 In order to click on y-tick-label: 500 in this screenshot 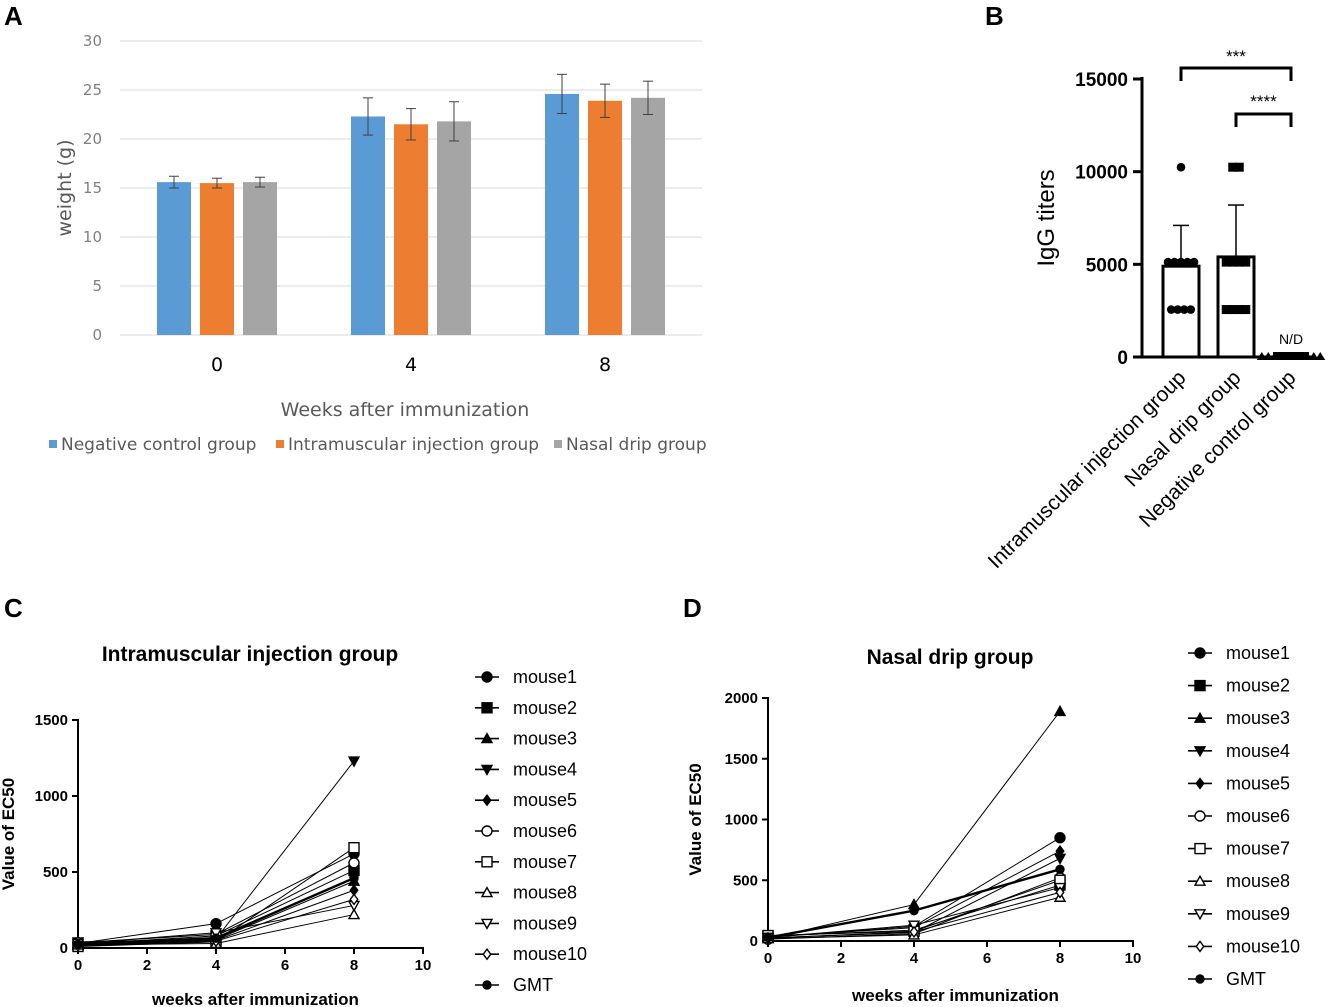, I will do `click(745, 880)`.